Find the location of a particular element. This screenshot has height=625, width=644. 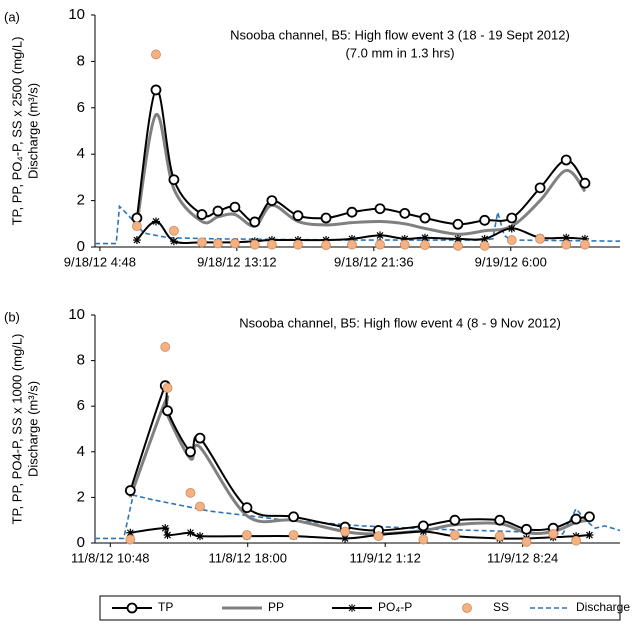

legend-box is located at coordinates (360, 608).